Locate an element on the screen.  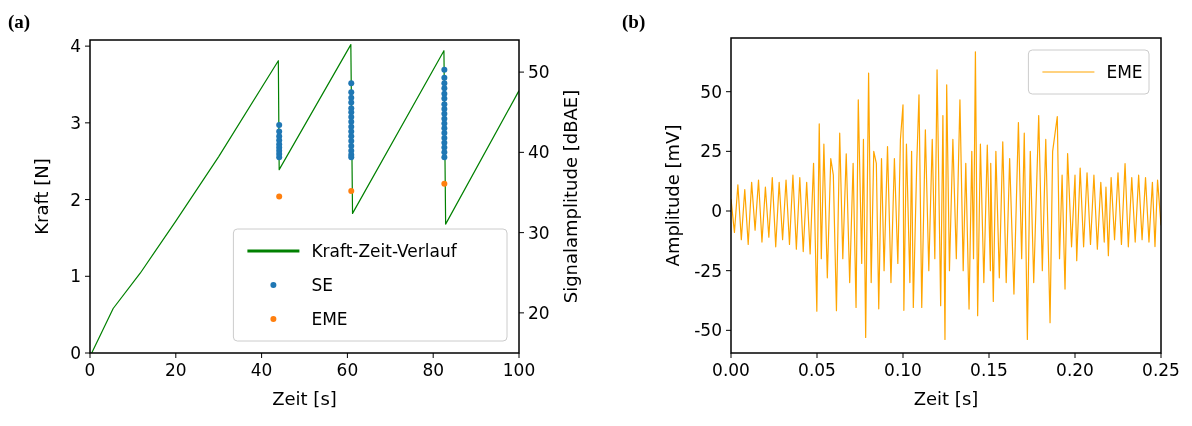
y-axis-title: Kraft [N] is located at coordinates (41, 196).